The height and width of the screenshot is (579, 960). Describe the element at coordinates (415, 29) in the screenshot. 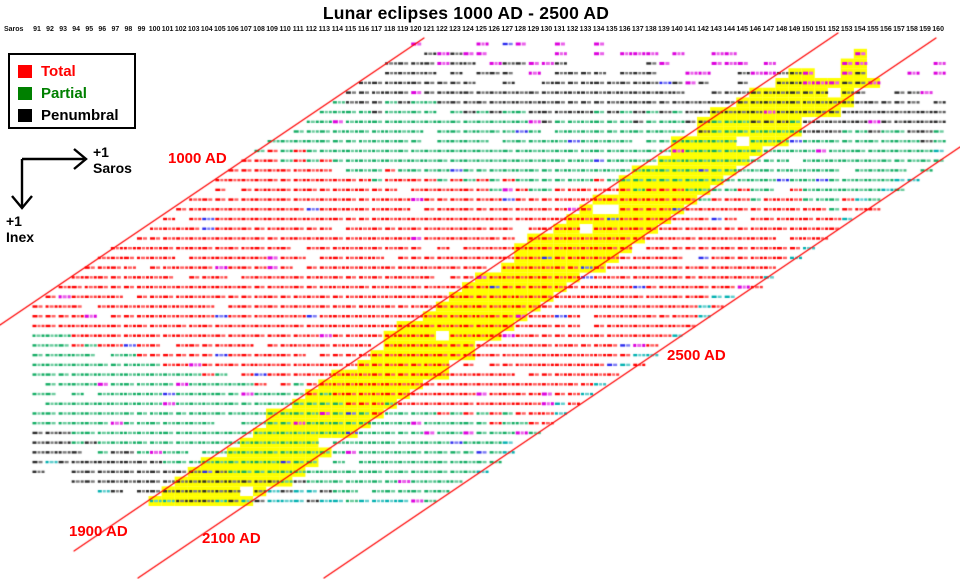

I see `saros-tick: 120` at that location.